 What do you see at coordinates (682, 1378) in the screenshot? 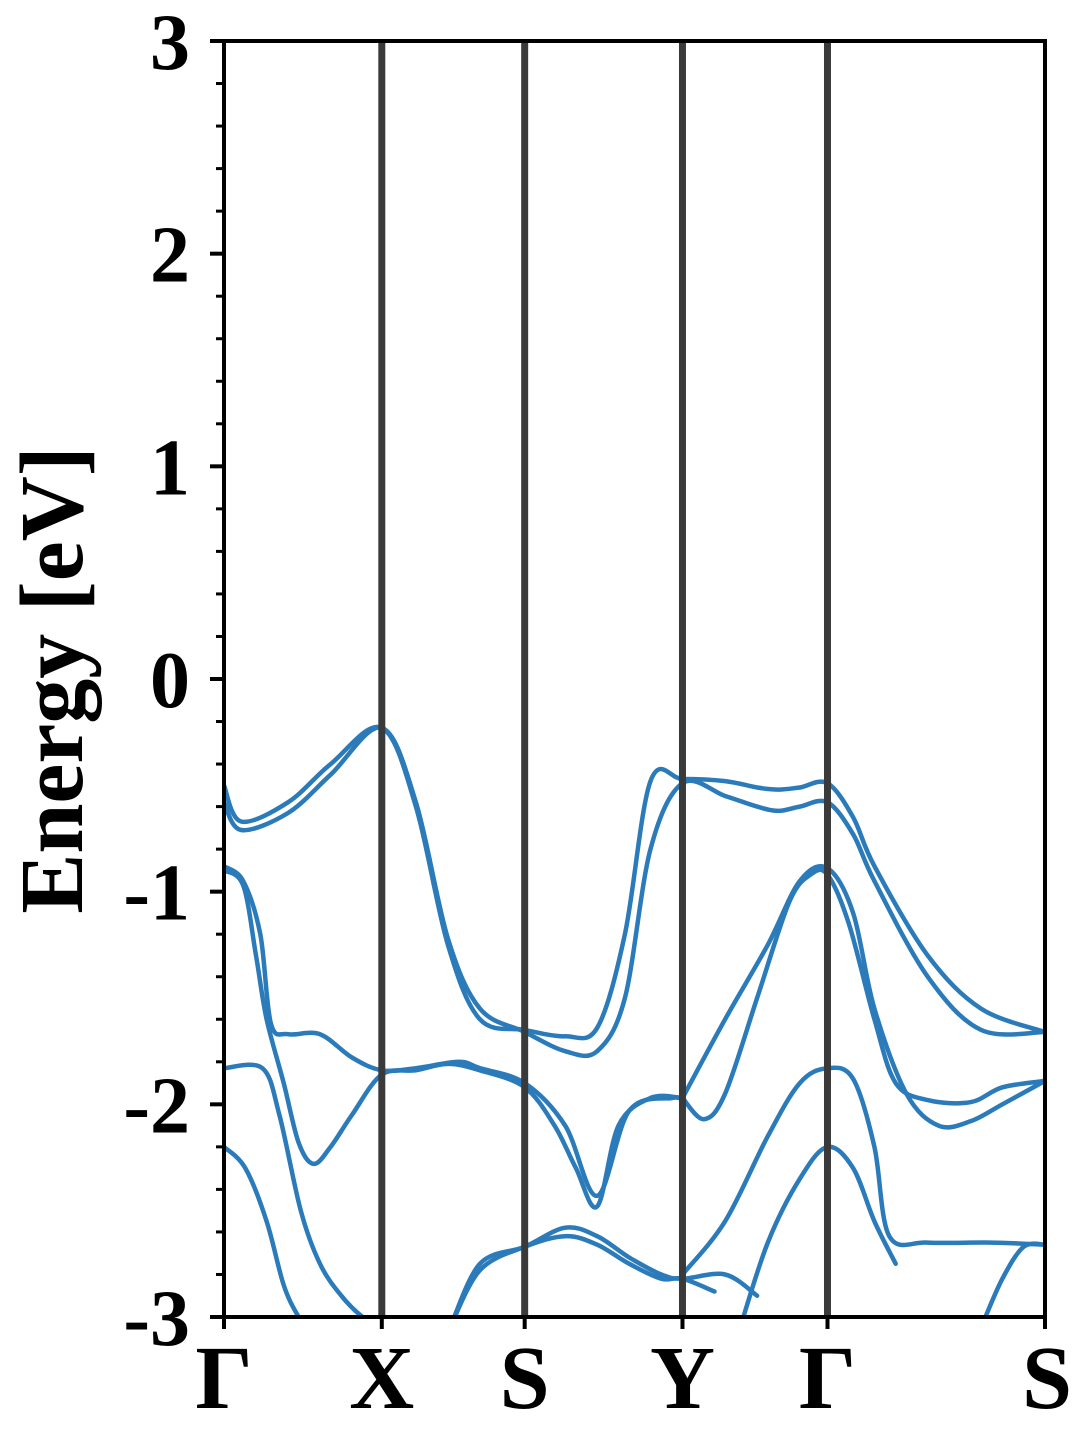
I see `x-tick-label-4: Y` at bounding box center [682, 1378].